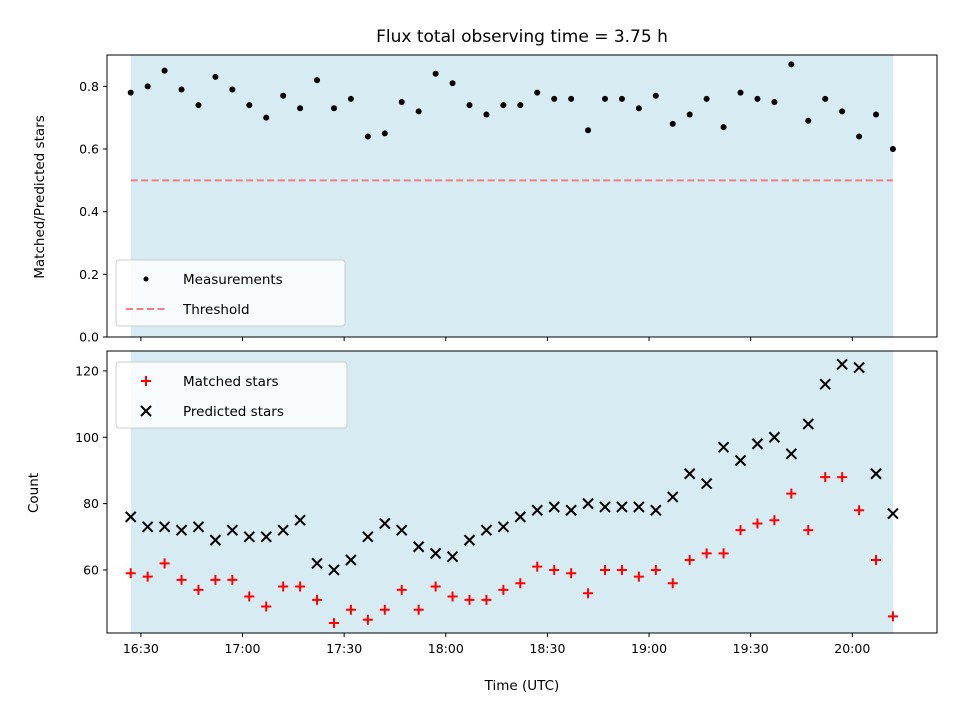  Describe the element at coordinates (34, 493) in the screenshot. I see `count-y-axis-label: Count` at that location.